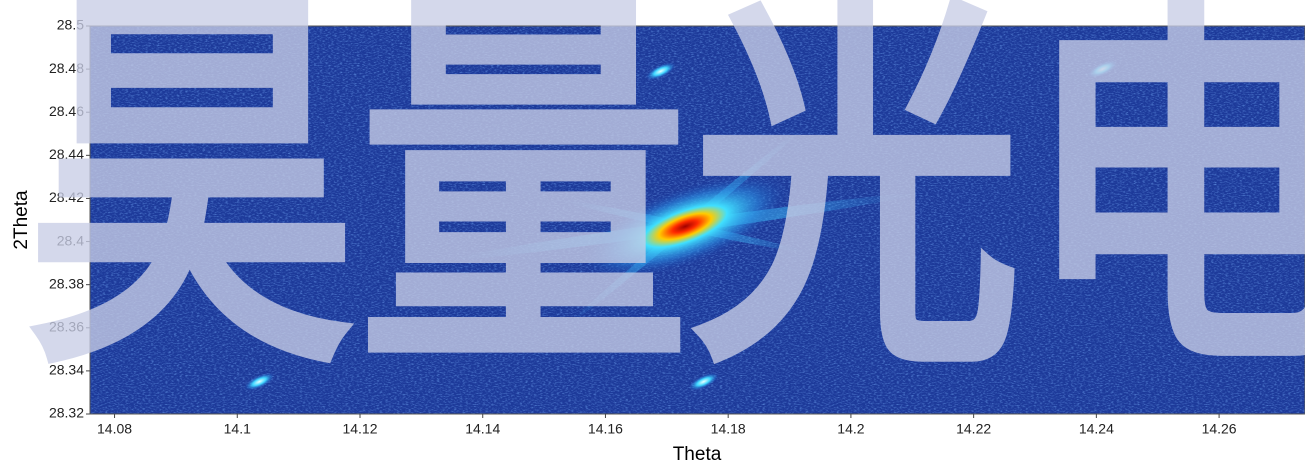  What do you see at coordinates (114, 429) in the screenshot?
I see `x-tick-label: 14.08` at bounding box center [114, 429].